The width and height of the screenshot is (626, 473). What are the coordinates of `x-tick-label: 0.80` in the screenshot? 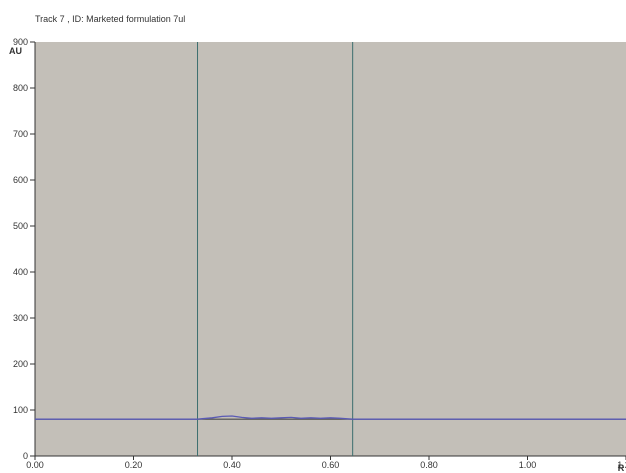 It's located at (429, 465).